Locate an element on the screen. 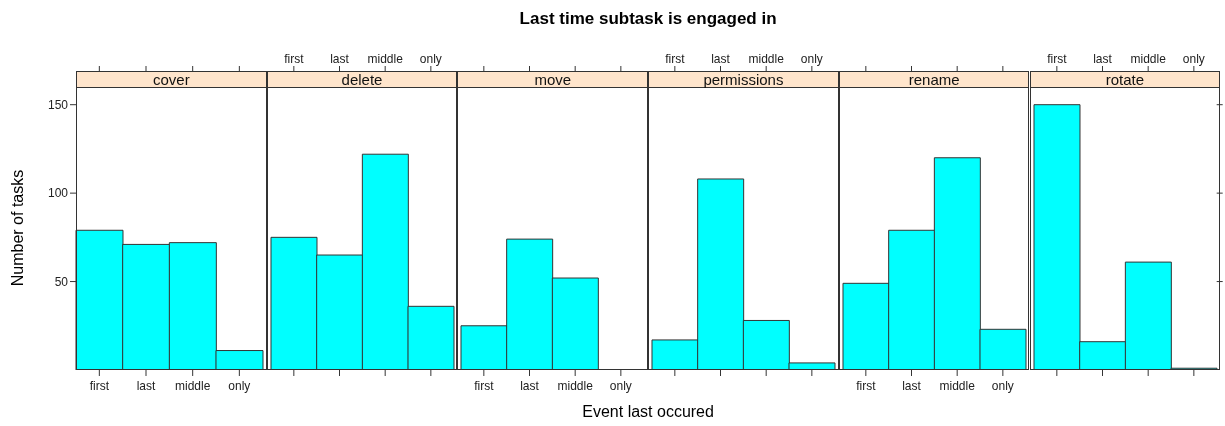 The height and width of the screenshot is (426, 1225). text: Event last occured is located at coordinates (648, 412).